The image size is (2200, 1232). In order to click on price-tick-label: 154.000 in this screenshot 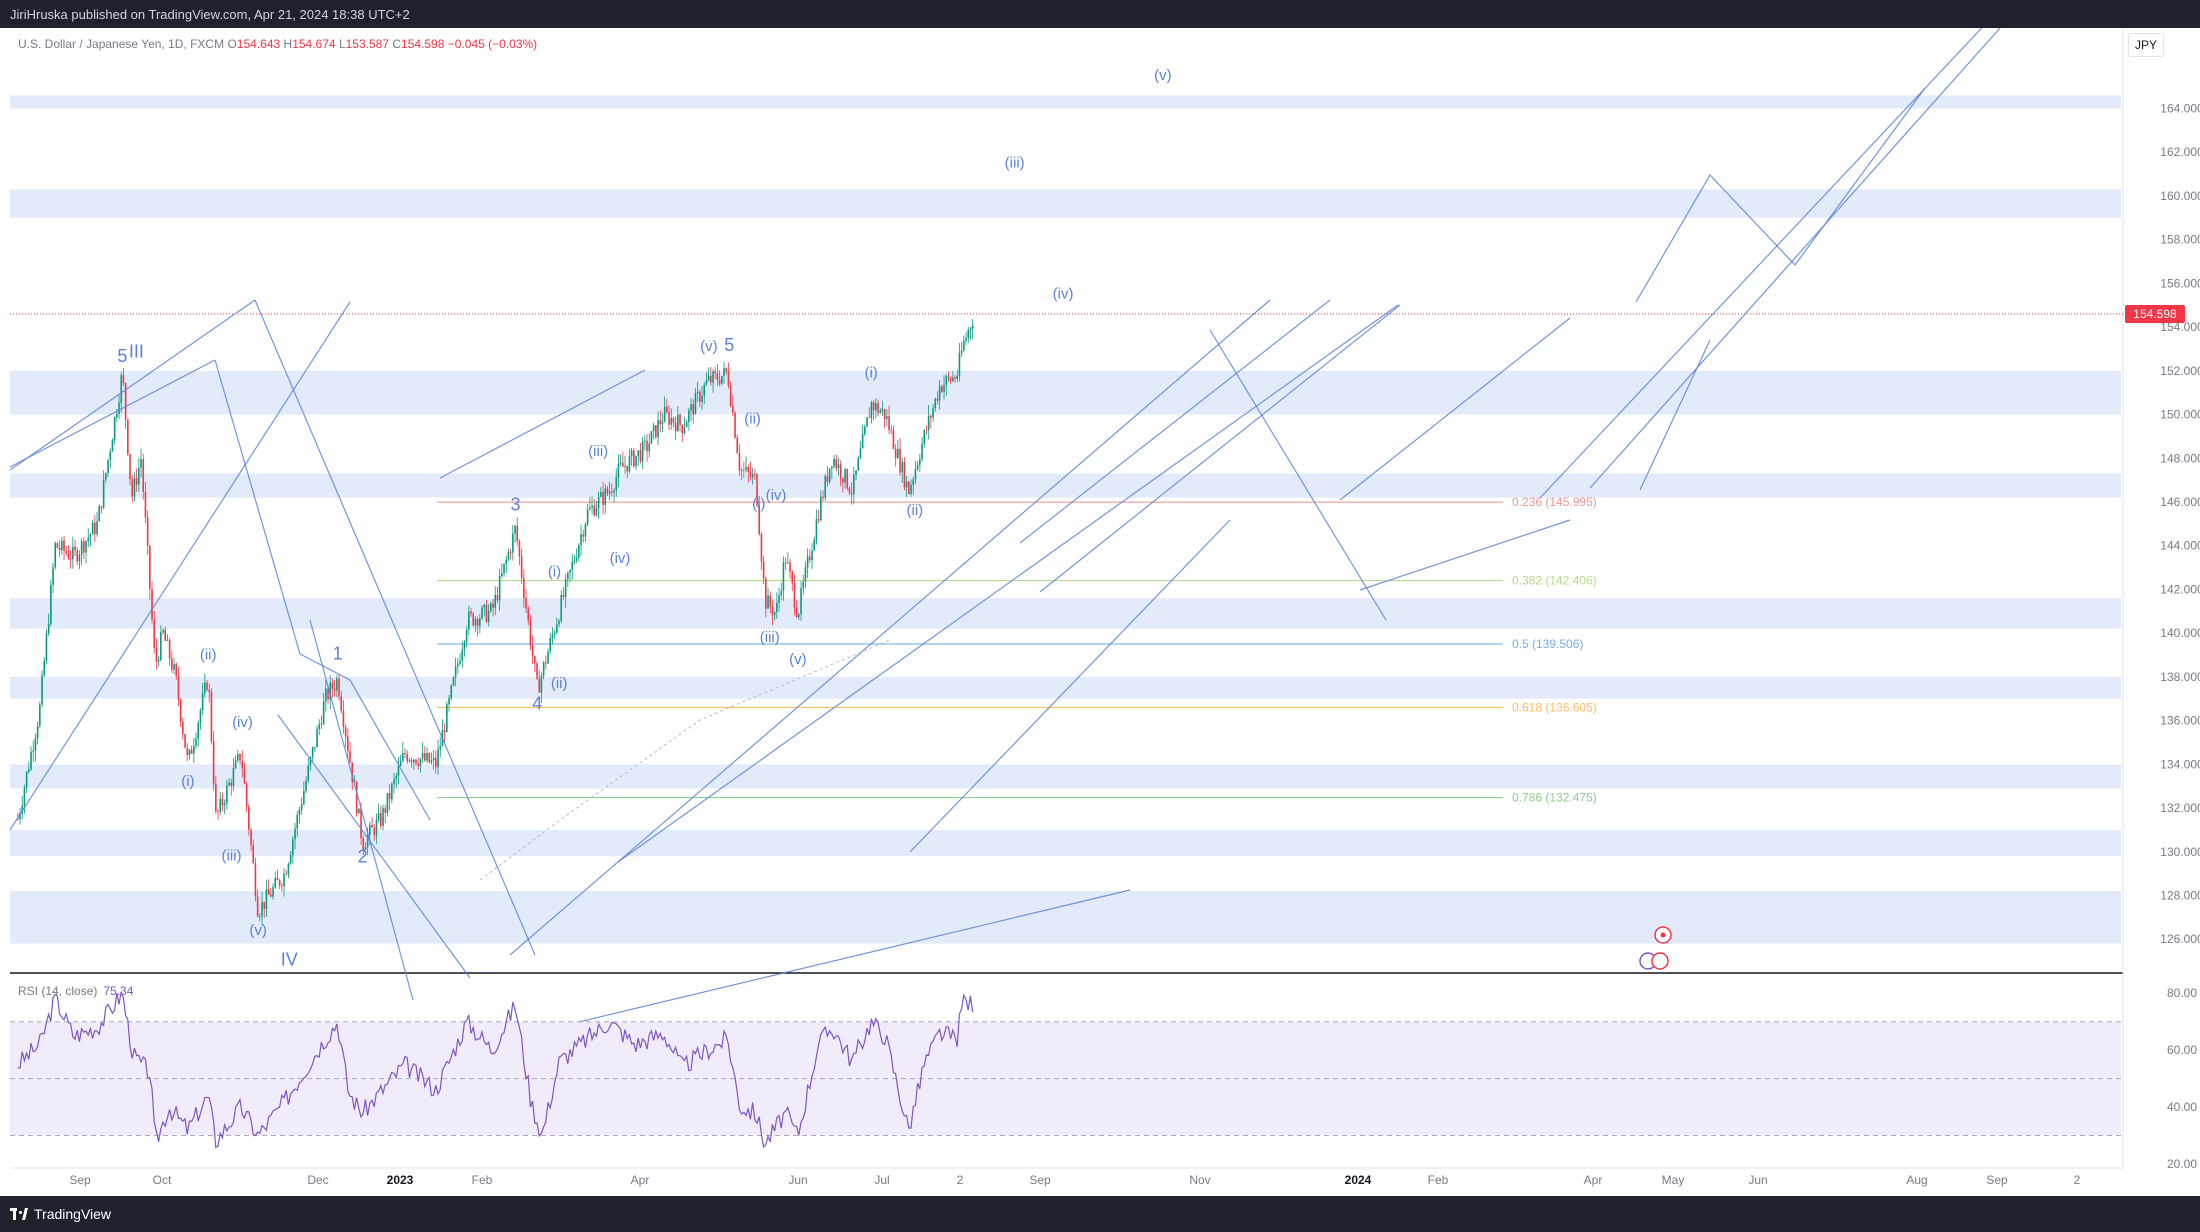, I will do `click(2180, 327)`.